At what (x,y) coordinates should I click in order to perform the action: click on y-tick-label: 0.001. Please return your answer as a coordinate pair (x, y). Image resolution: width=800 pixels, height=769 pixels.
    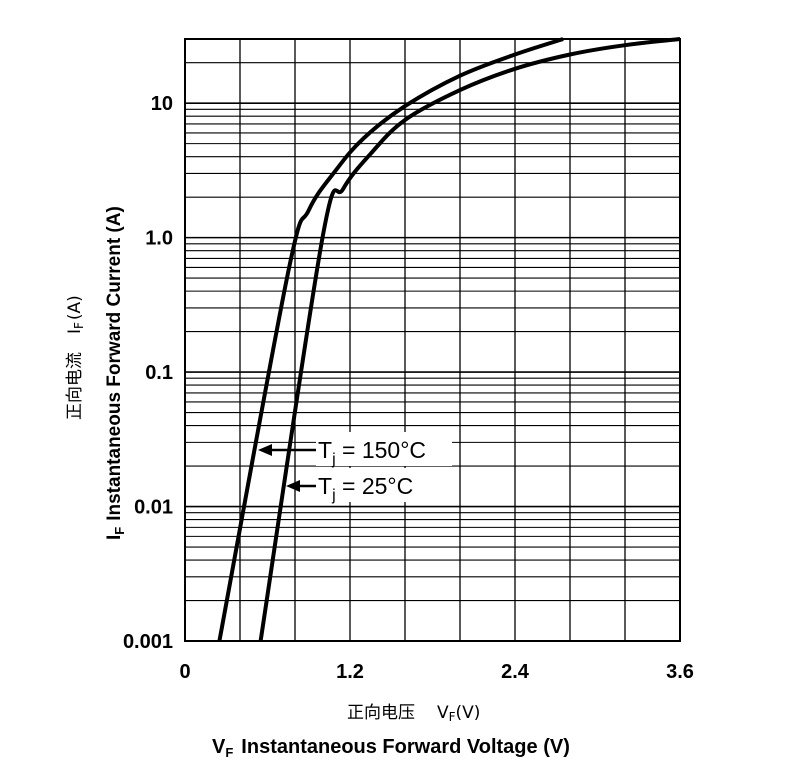
    Looking at the image, I should click on (148, 642).